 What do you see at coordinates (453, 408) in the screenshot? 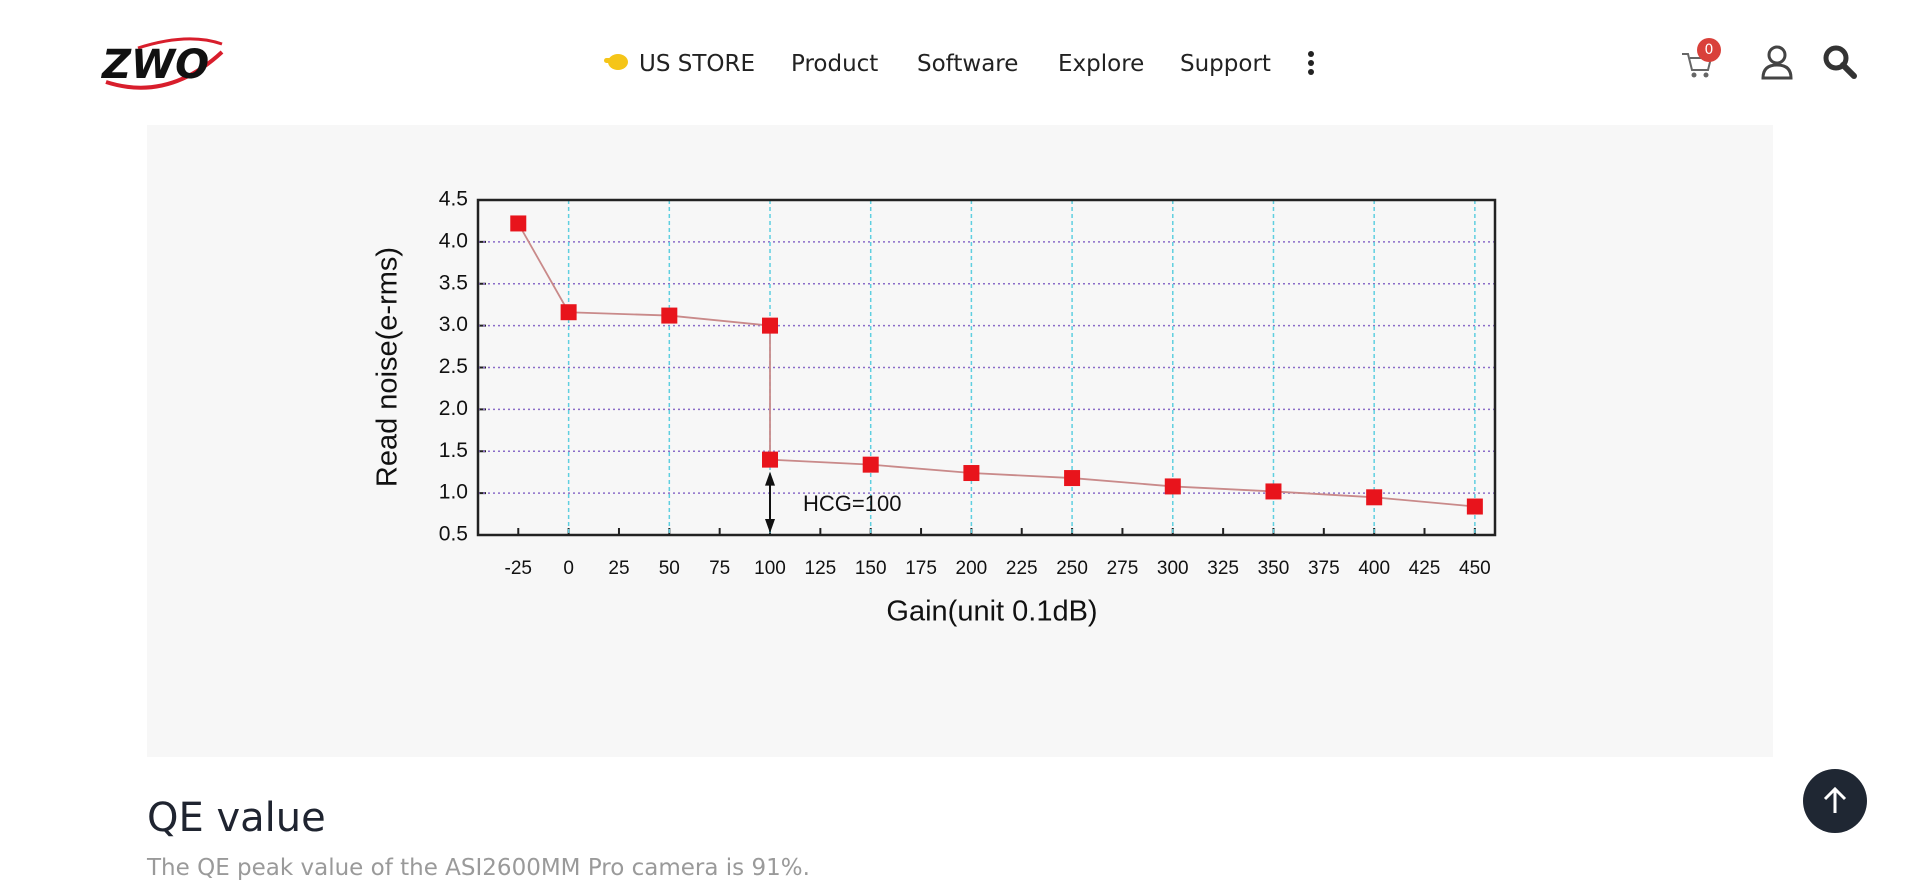
I see `y-tick-label: 2.0` at bounding box center [453, 408].